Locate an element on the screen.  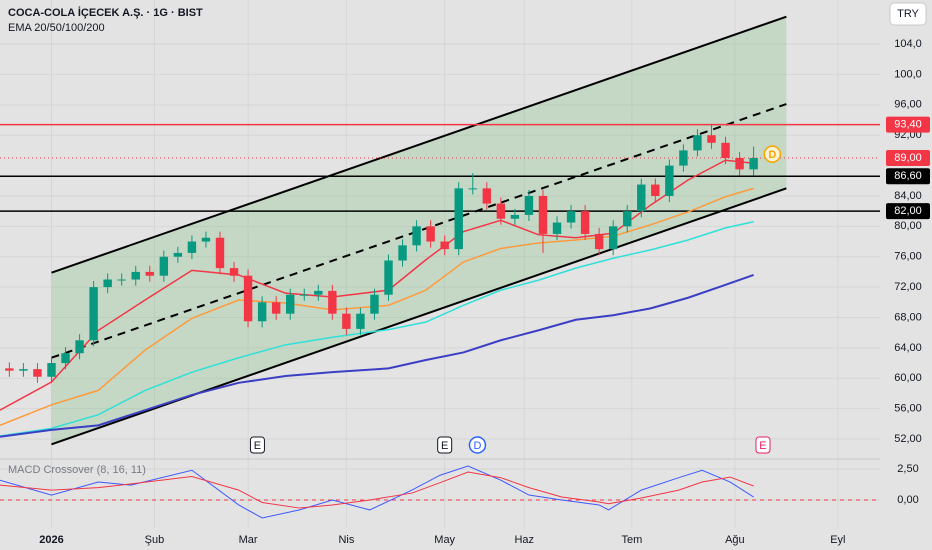
y-tick-label: 76,00 is located at coordinates (908, 257).